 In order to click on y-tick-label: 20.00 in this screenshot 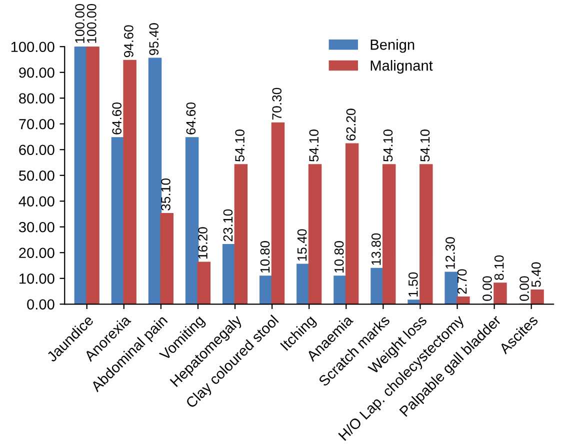, I will do `click(36, 253)`.